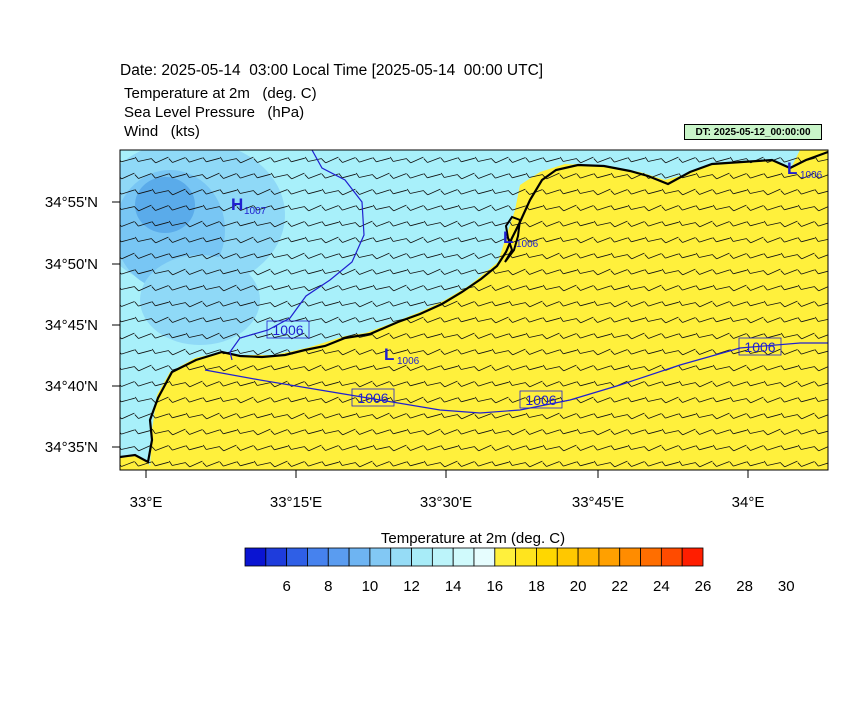 This screenshot has width=864, height=720. Describe the element at coordinates (540, 400) in the screenshot. I see `contour-label: 1006` at that location.